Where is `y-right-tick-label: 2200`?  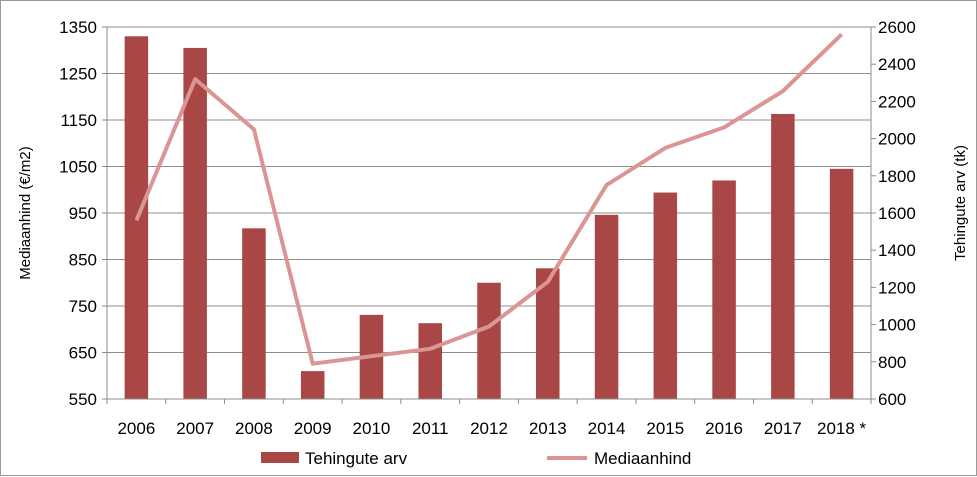
y-right-tick-label: 2200 is located at coordinates (897, 101).